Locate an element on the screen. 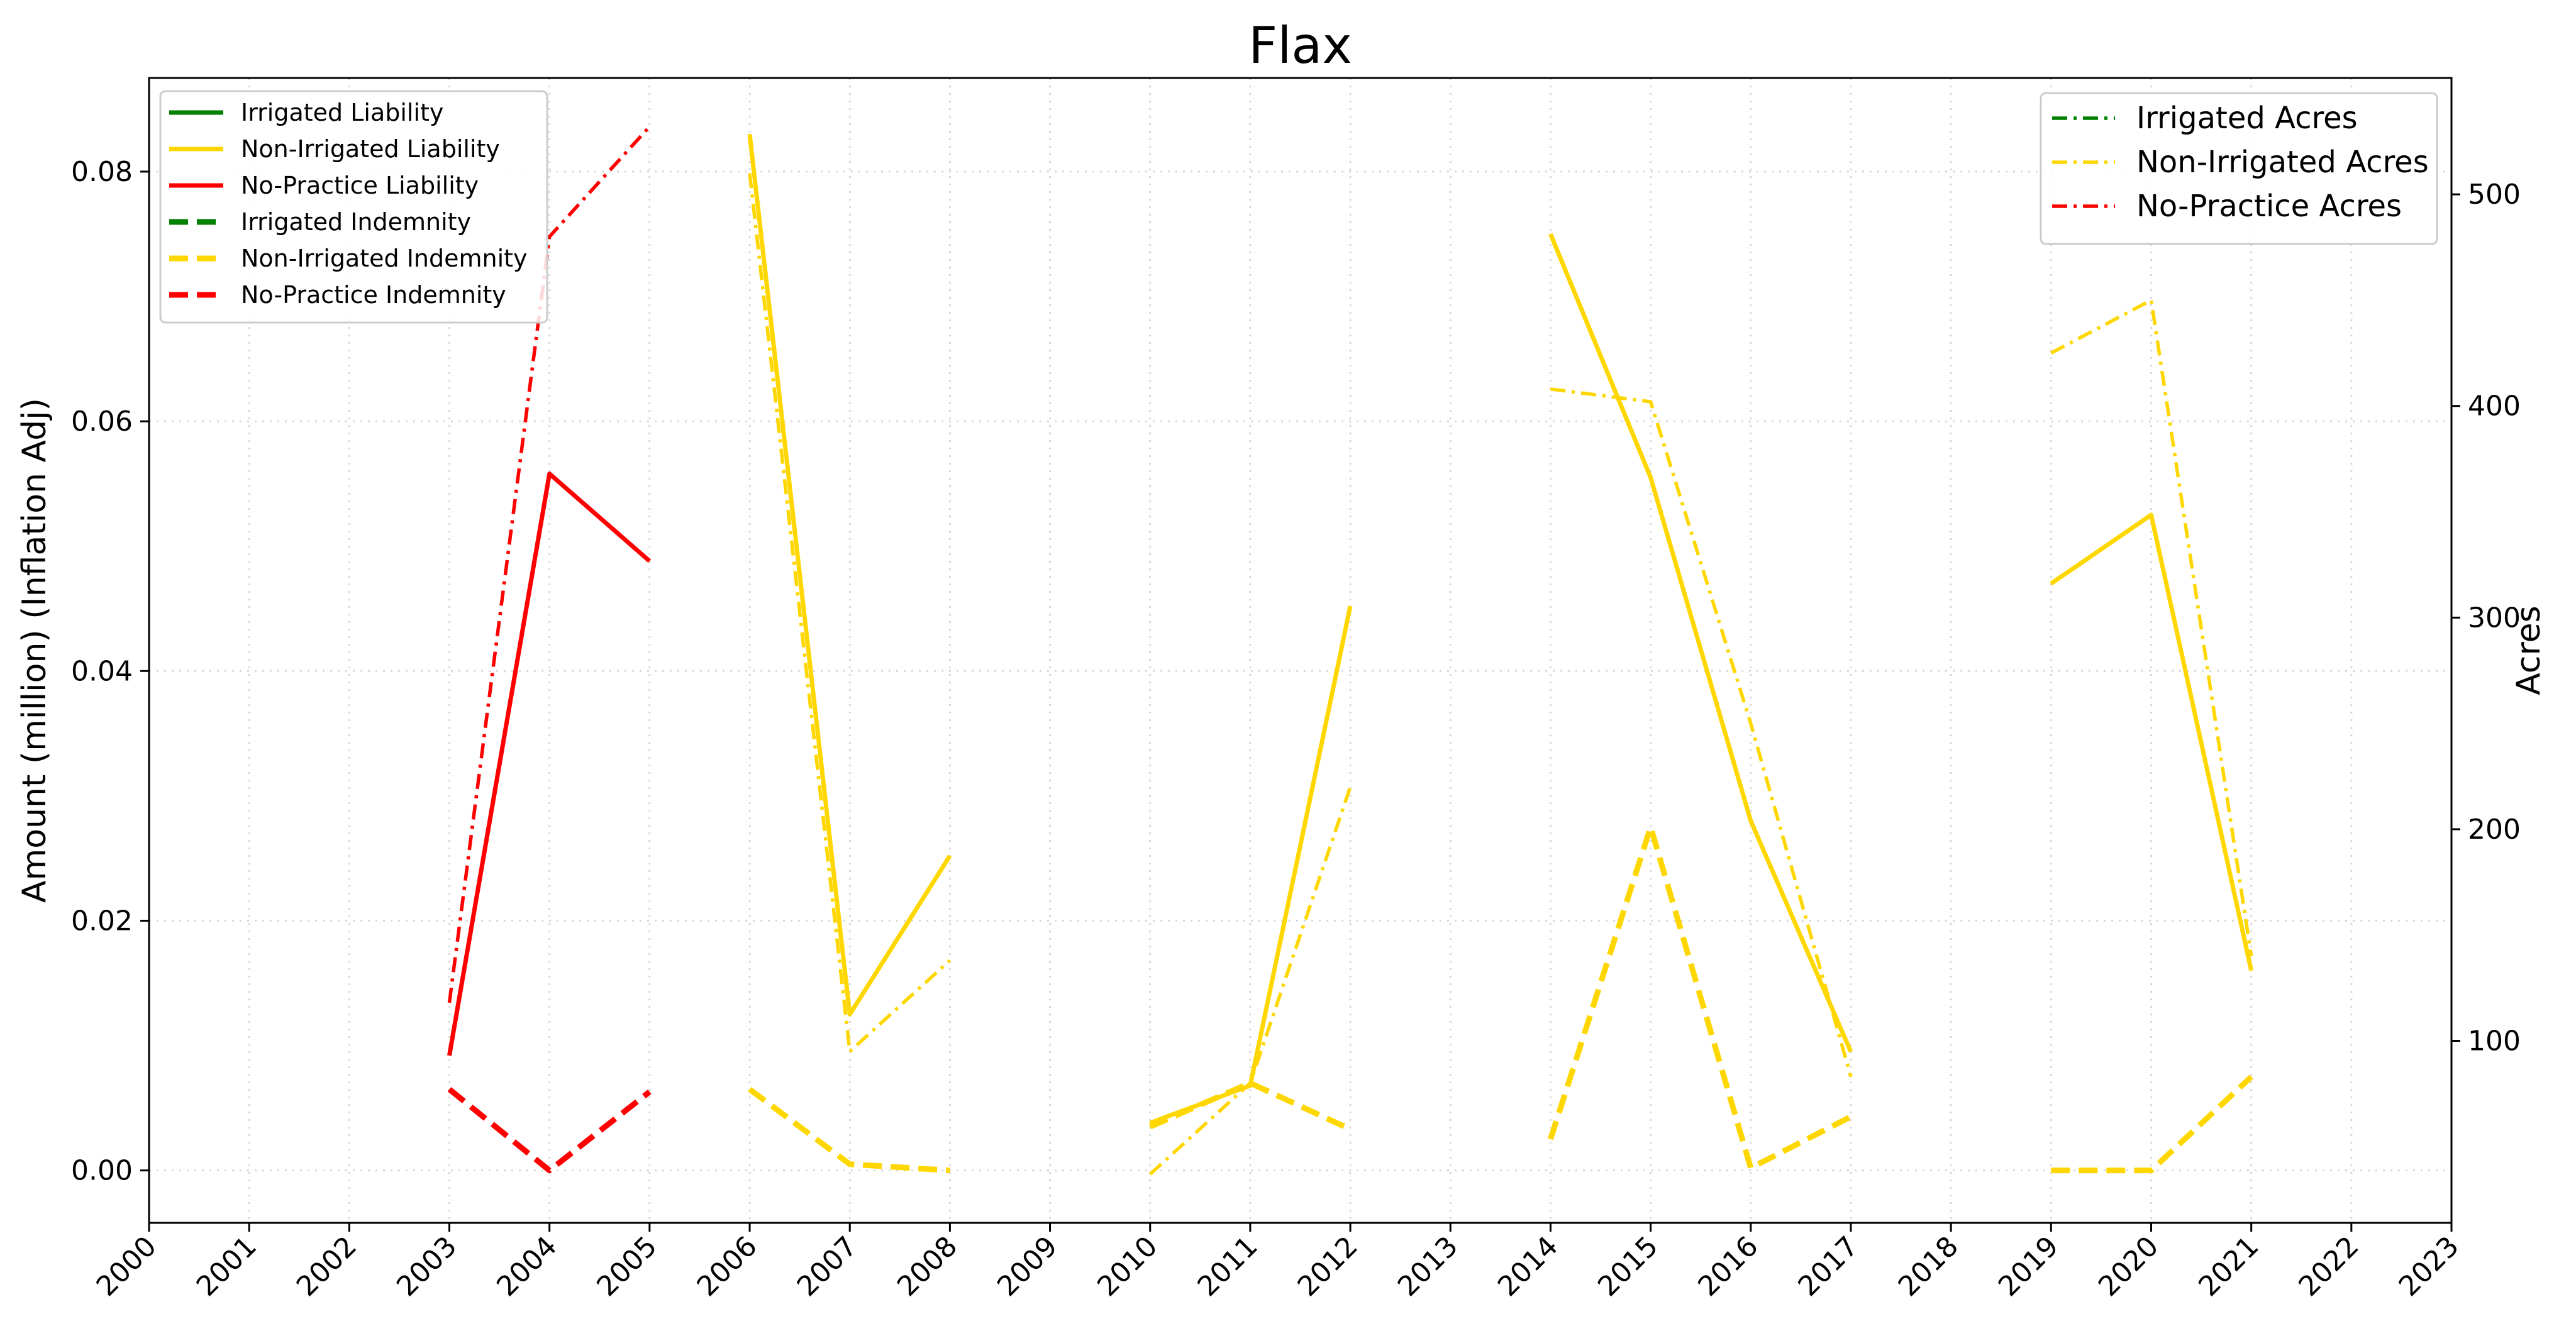 This screenshot has height=1331, width=2576. series-line-no-practice-indemnity is located at coordinates (549, 1130).